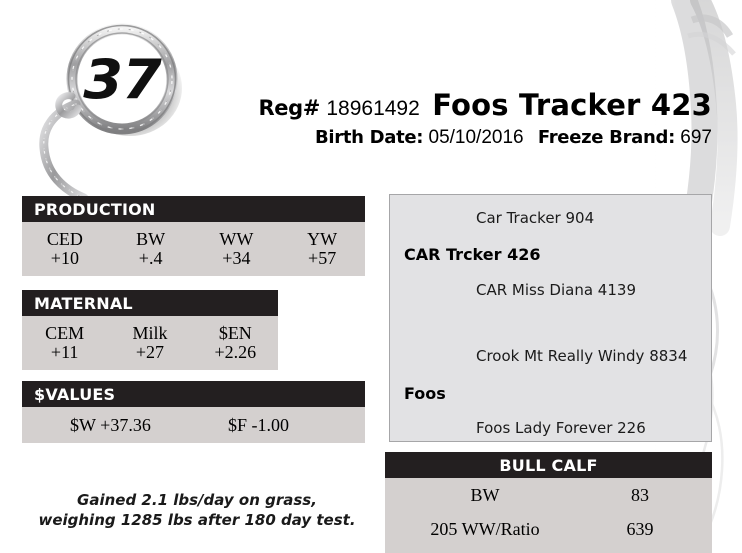 The width and height of the screenshot is (742, 553). Describe the element at coordinates (75, 394) in the screenshot. I see `values-title: $VALUES` at that location.